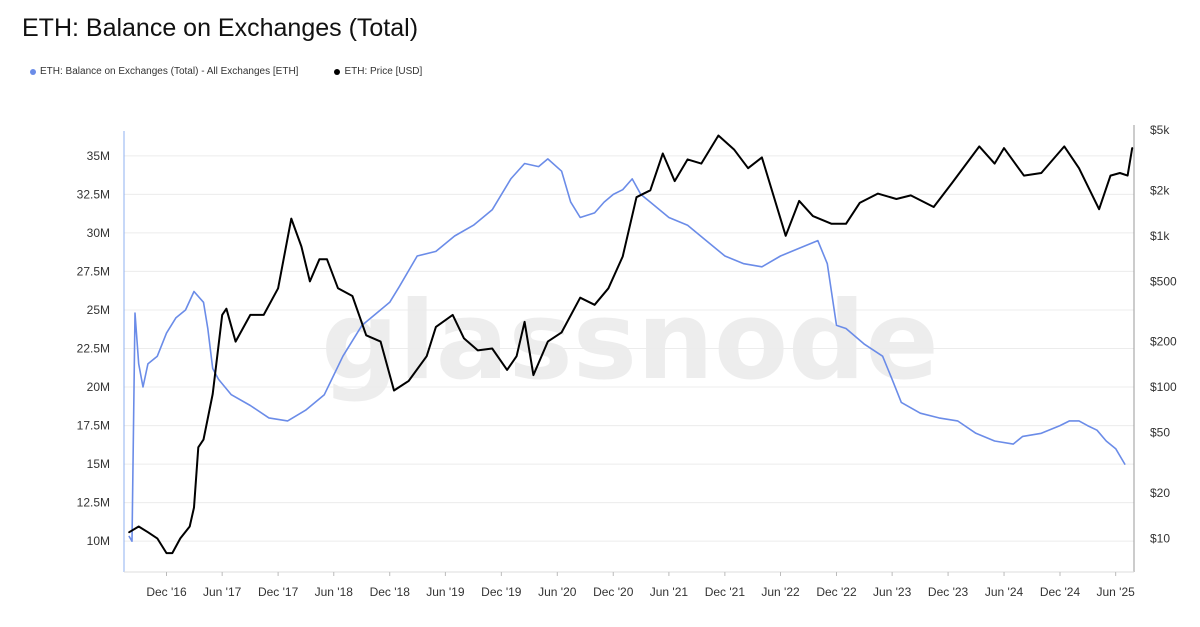 Image resolution: width=1200 pixels, height=627 pixels. I want to click on x-tick-label: Dec '21, so click(725, 592).